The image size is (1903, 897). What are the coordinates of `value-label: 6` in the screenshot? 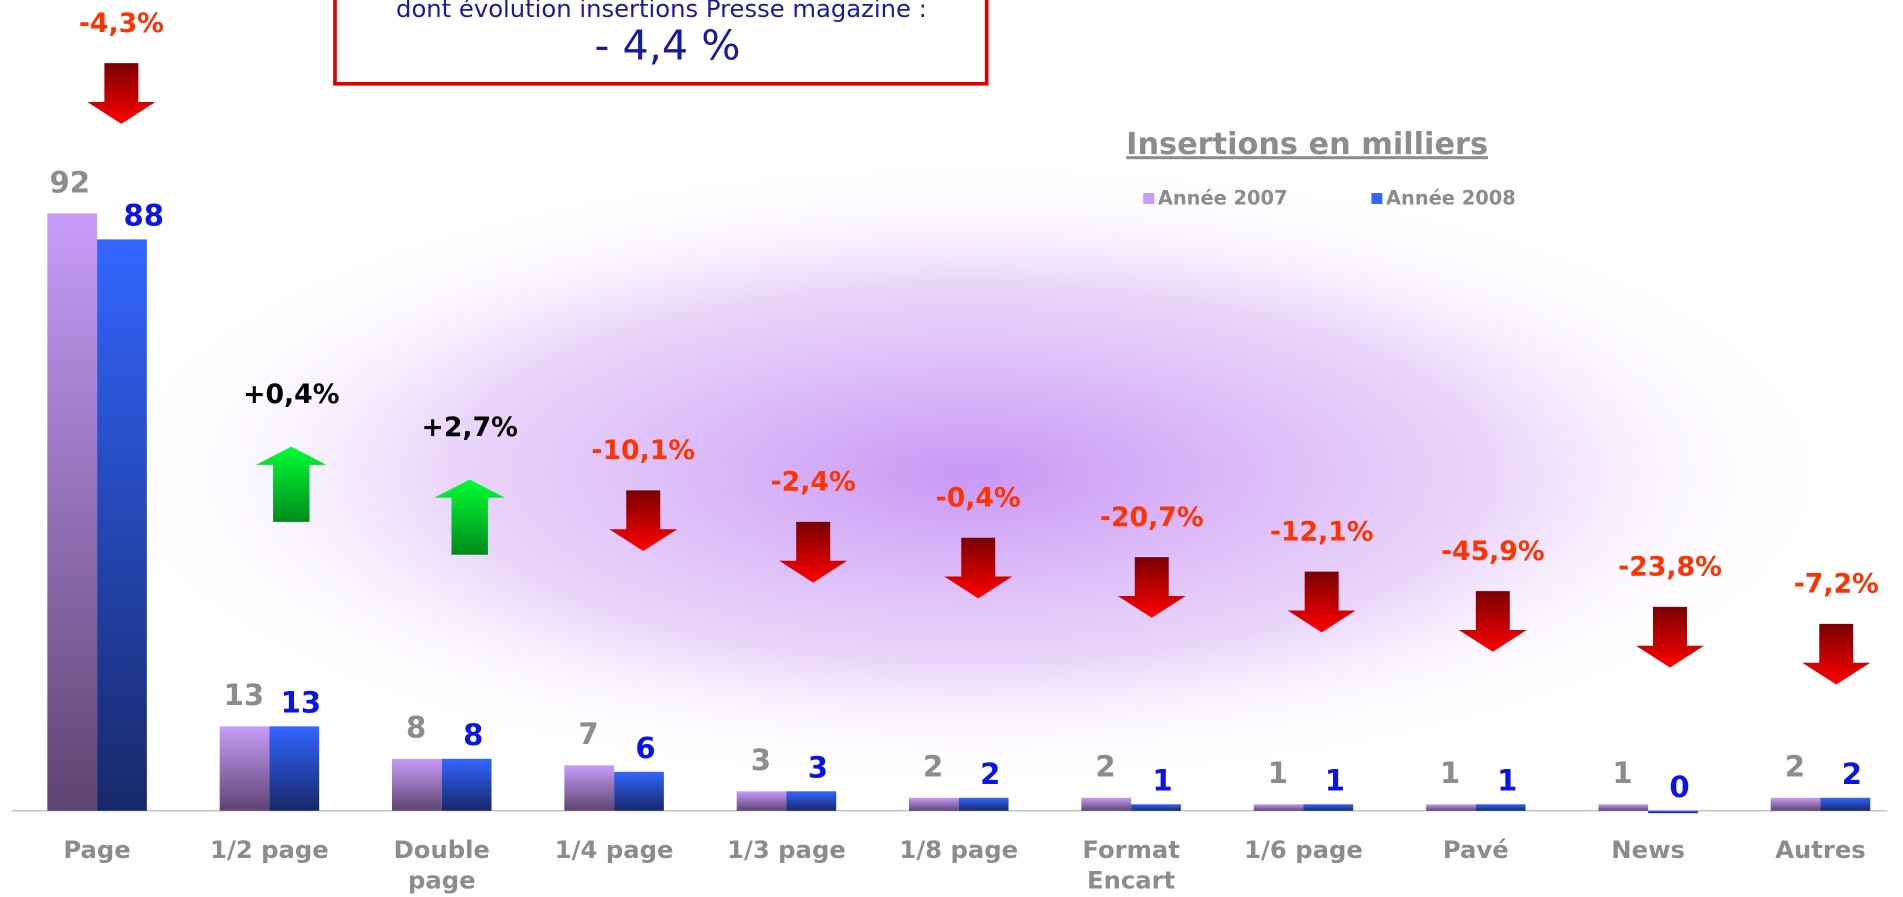 It's located at (645, 748).